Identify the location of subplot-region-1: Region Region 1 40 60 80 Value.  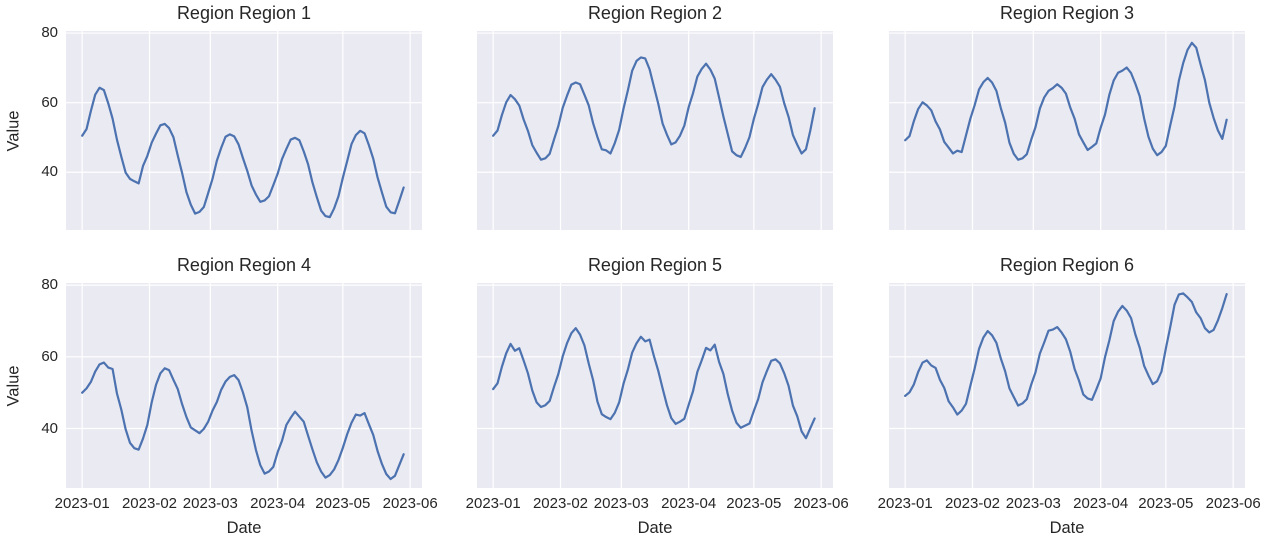
(213, 116).